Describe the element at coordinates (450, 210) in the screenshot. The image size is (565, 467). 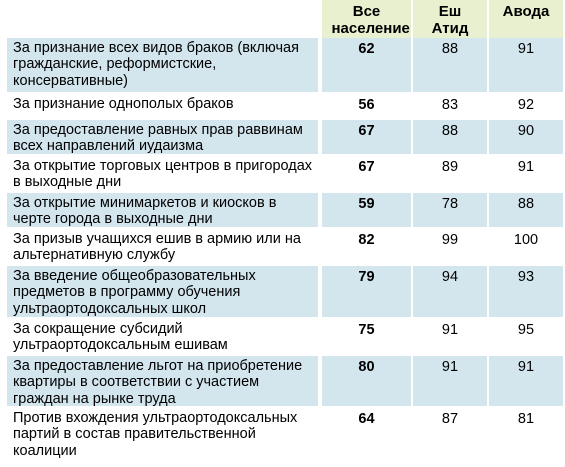
I see `value-yesh-atid: 78` at that location.